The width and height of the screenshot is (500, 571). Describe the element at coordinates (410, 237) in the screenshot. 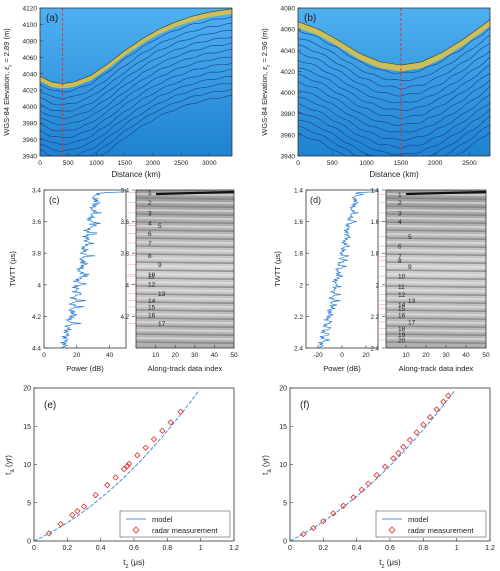

I see `layer-number: 5` at that location.